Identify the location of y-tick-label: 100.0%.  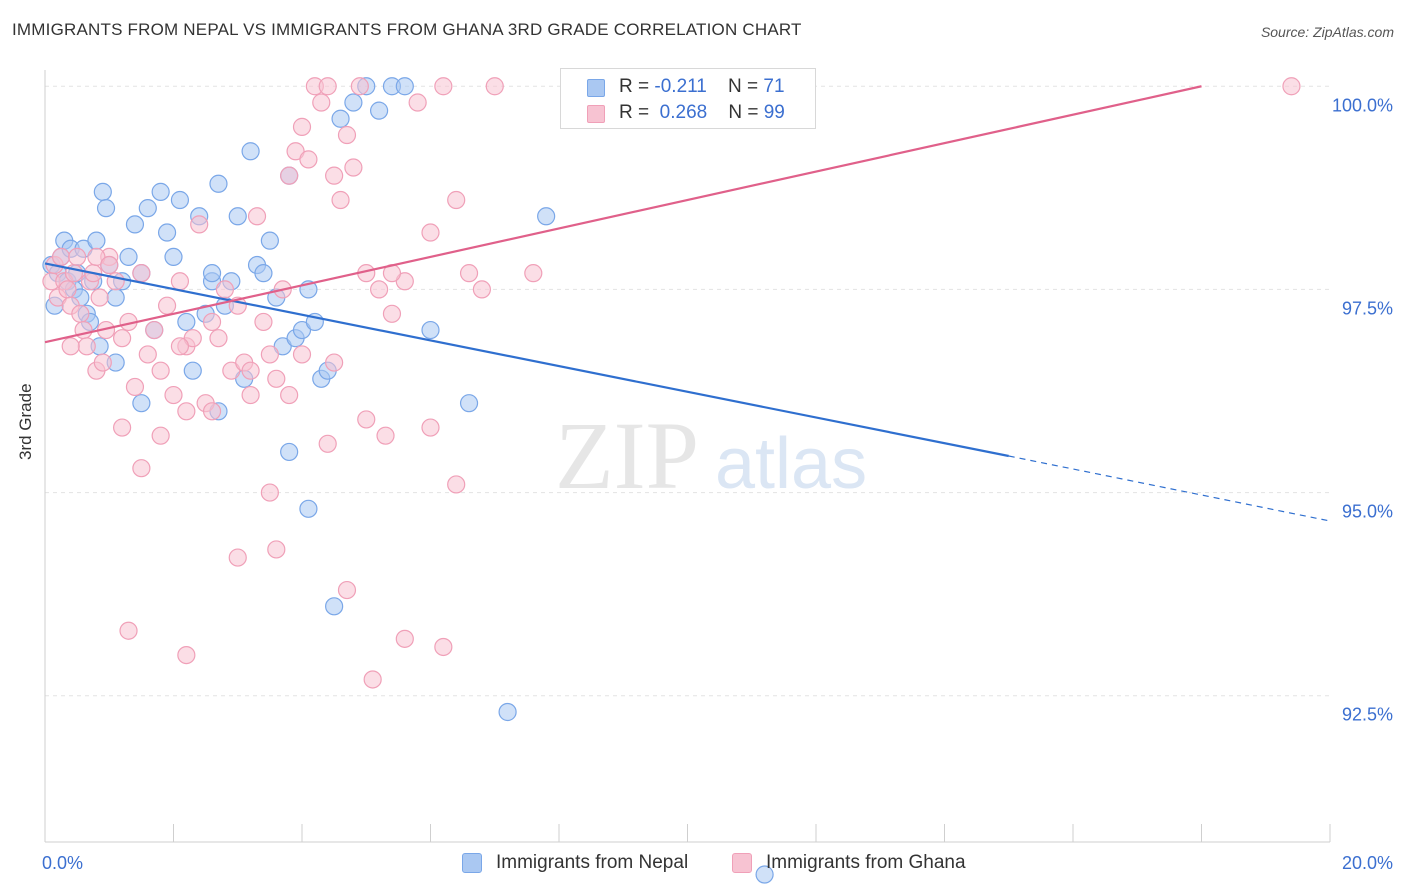
(1362, 105).